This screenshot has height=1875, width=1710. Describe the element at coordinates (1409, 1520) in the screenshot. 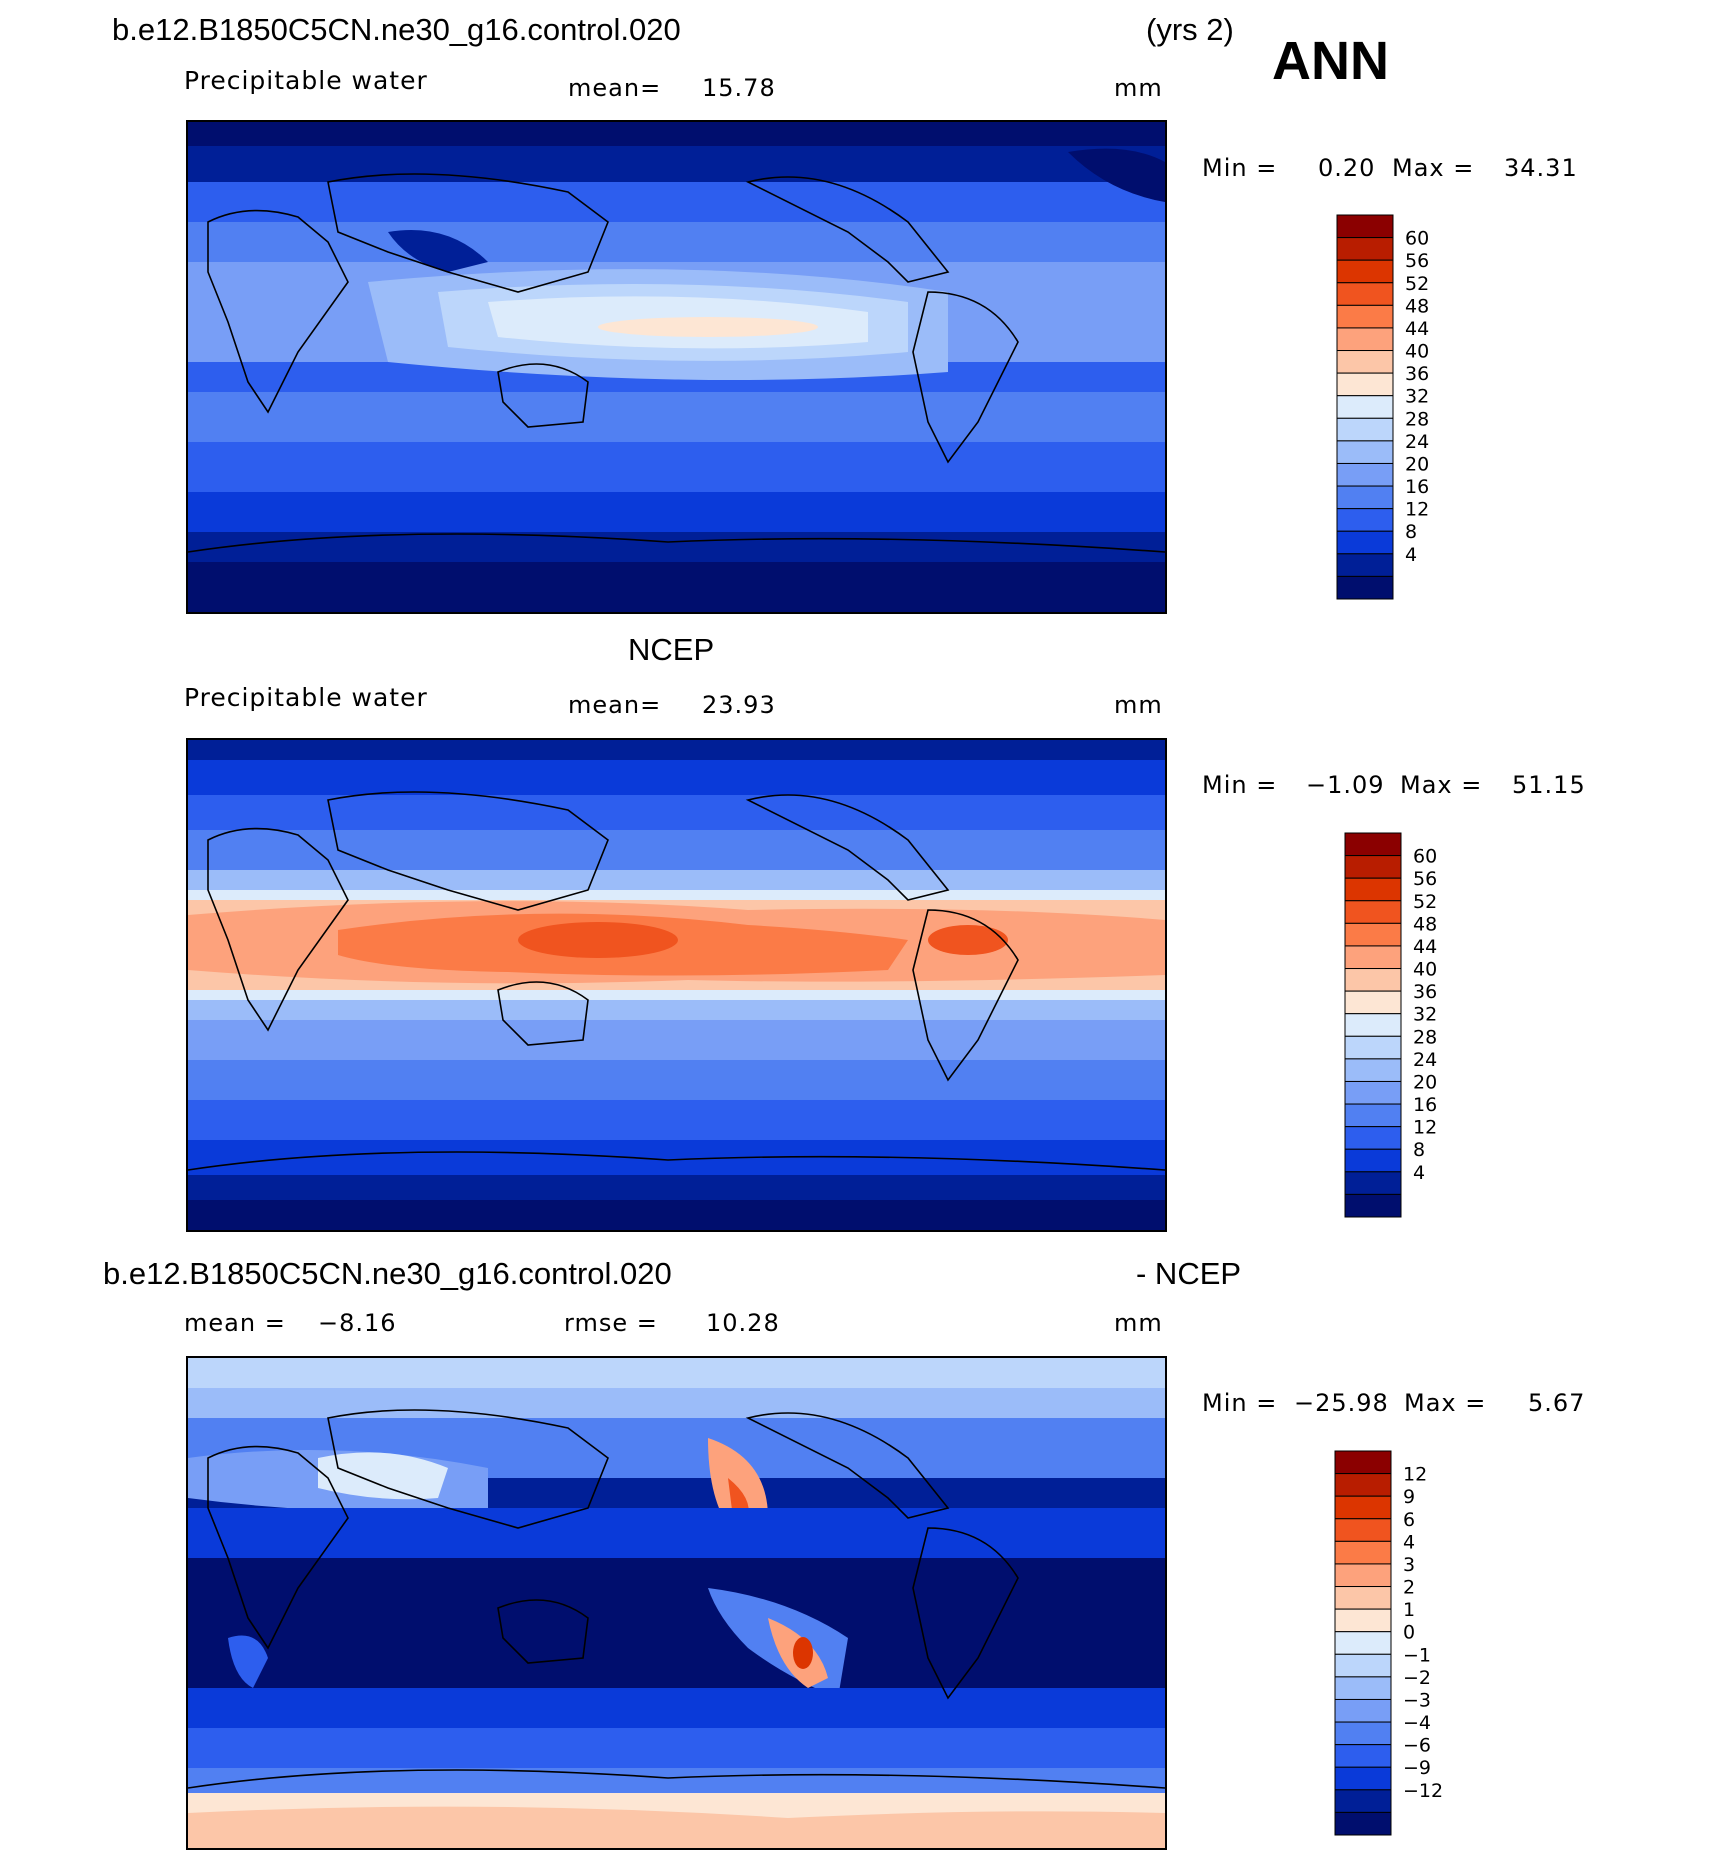

I see `colorbar-label: 6` at that location.